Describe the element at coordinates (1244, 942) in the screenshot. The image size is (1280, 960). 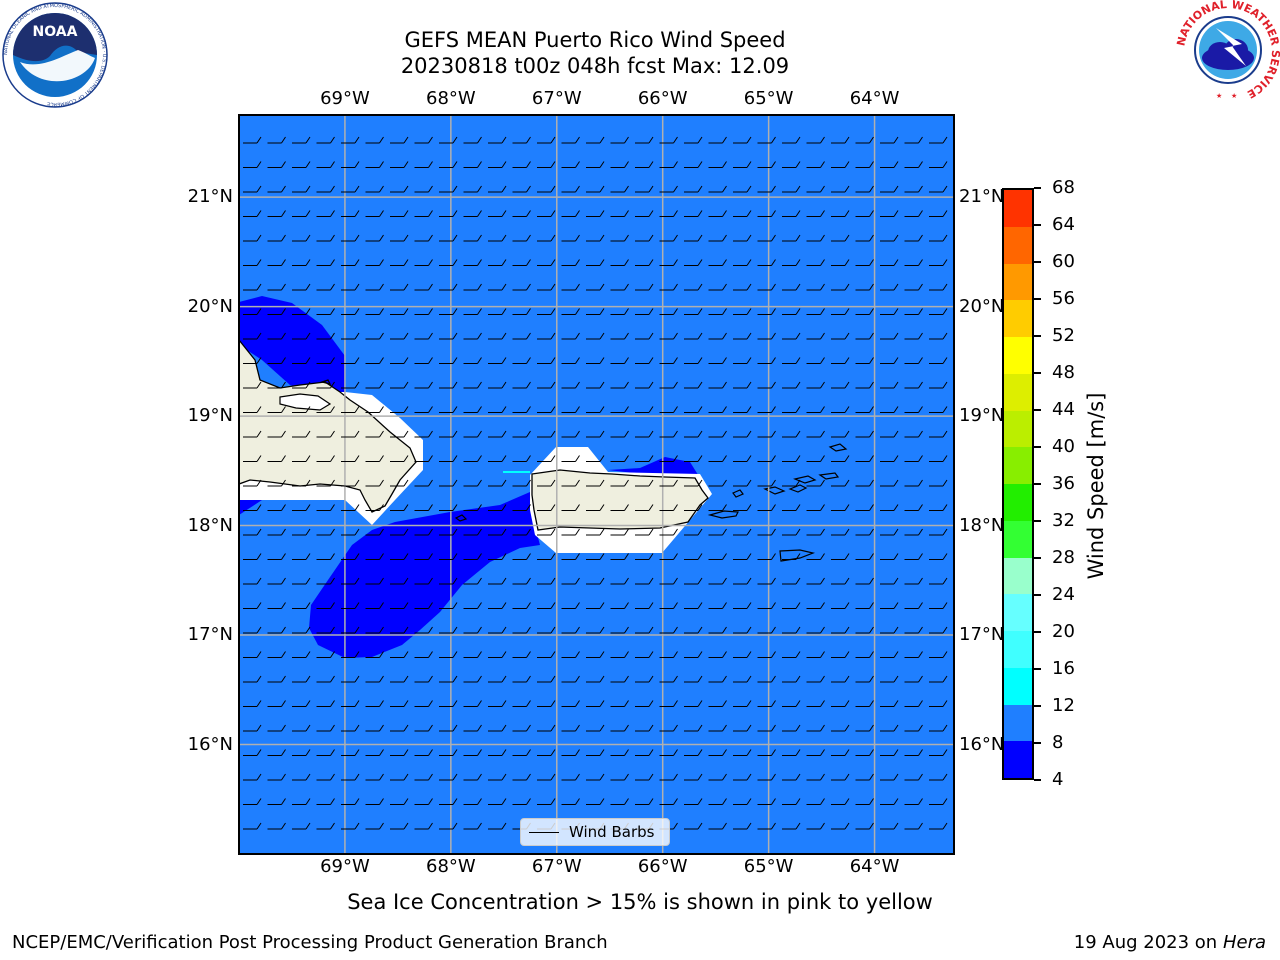
I see `run-machine: Hera` at that location.